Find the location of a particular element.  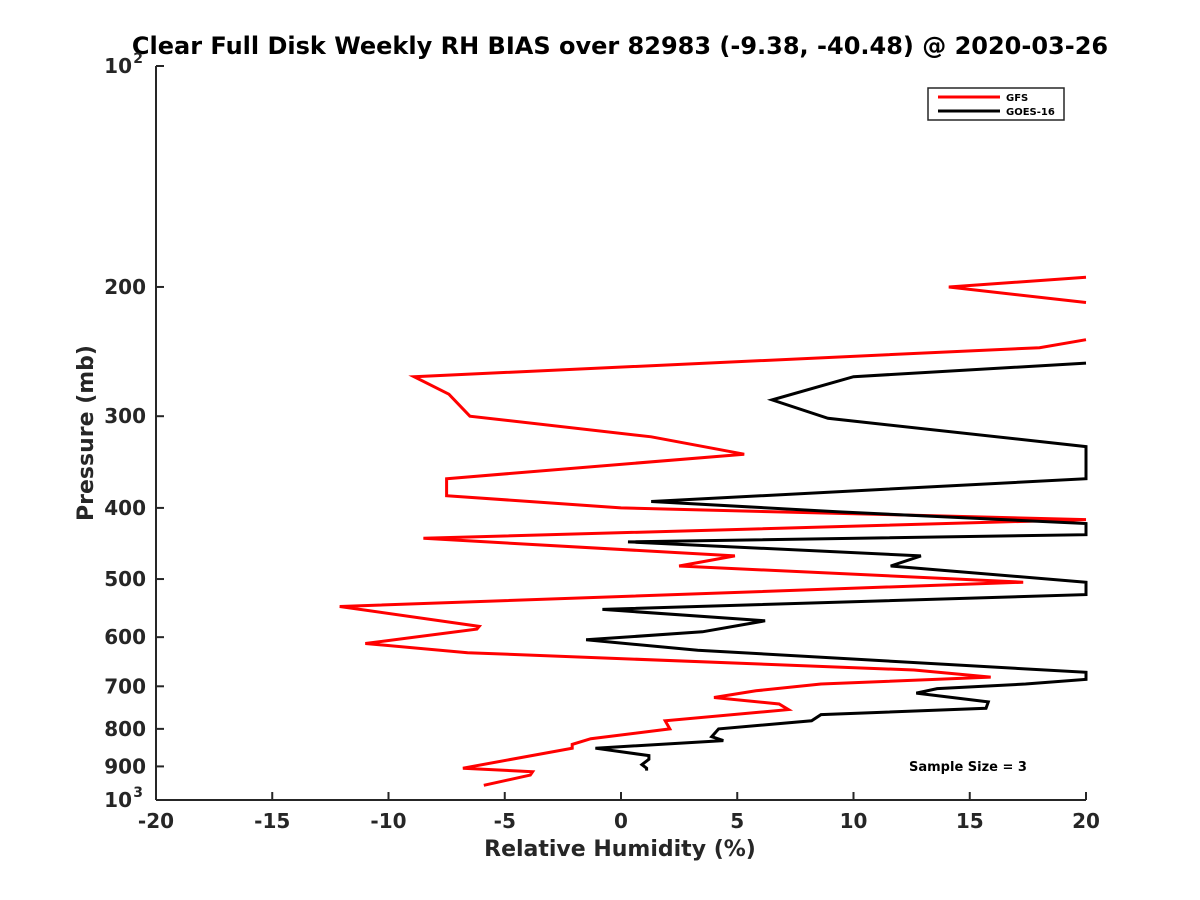

y-tick-label: 900 is located at coordinates (125, 766).